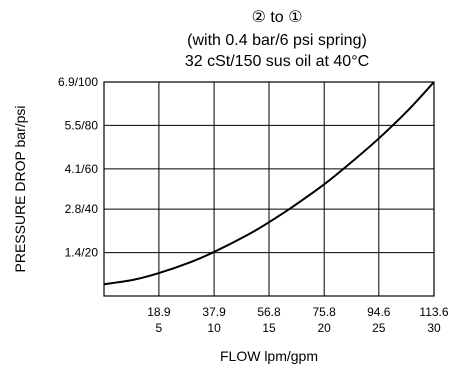 The image size is (454, 377). What do you see at coordinates (78, 82) in the screenshot?
I see `y-tick-label-5: 6.9/100` at bounding box center [78, 82].